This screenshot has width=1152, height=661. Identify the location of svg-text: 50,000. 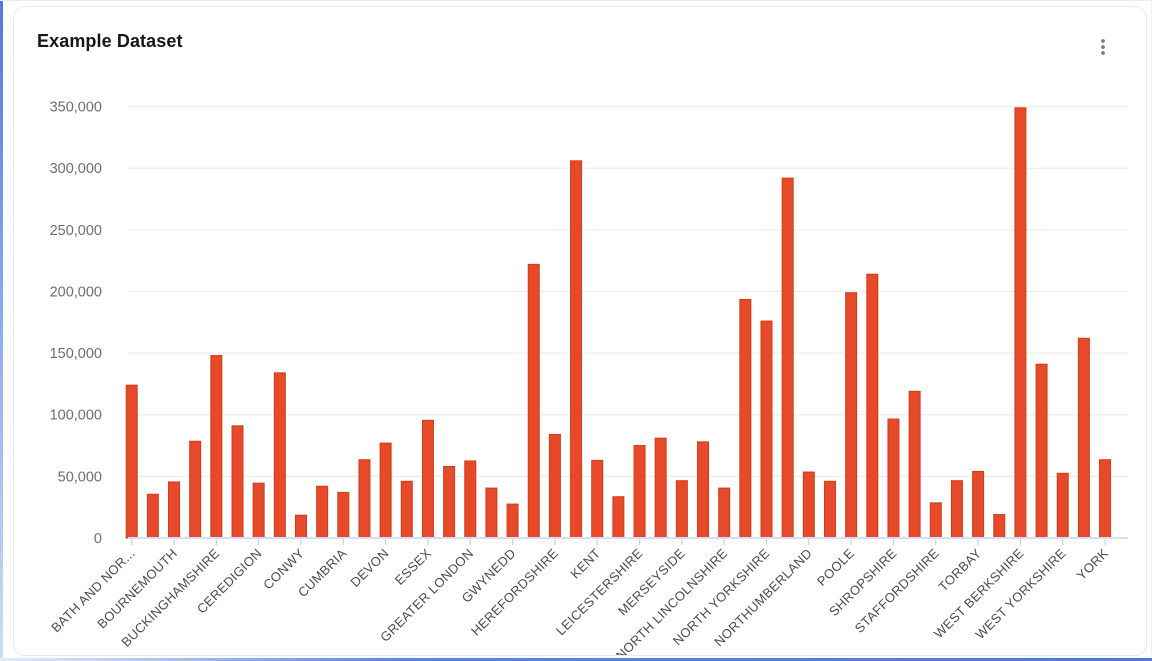
(80, 477).